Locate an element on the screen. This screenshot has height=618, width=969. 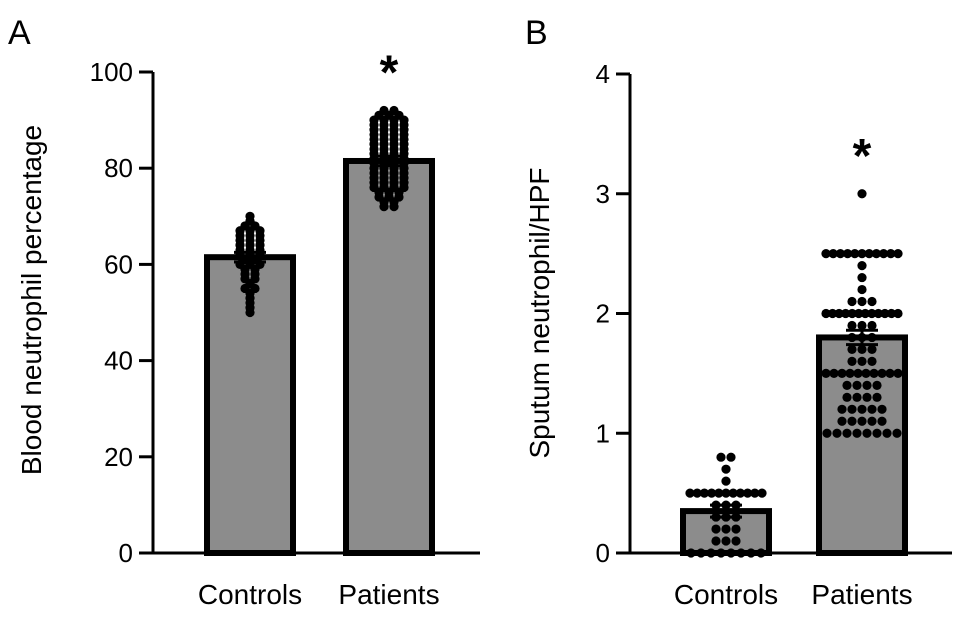
y-tick-label: 80 is located at coordinates (118, 168).